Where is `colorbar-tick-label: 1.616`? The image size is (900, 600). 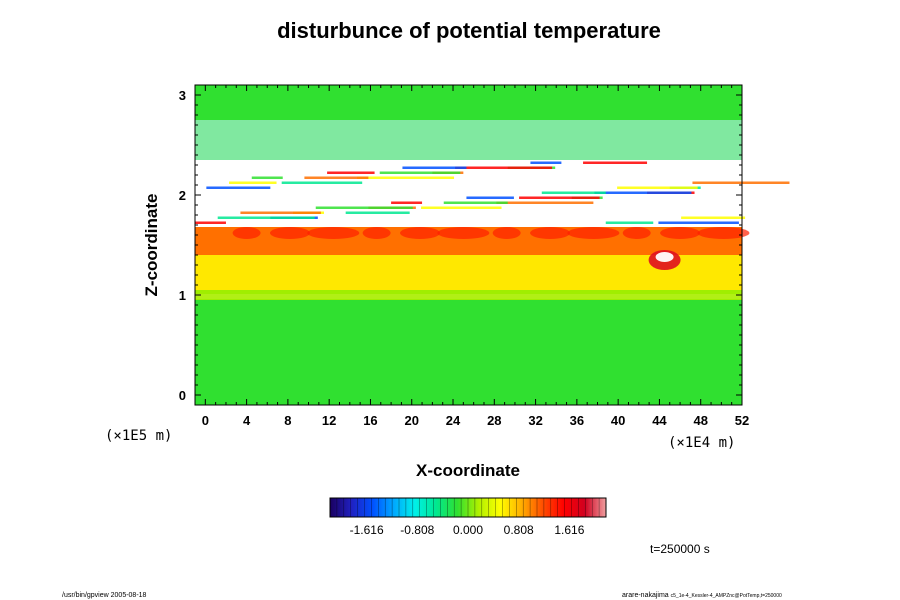
colorbar-tick-label: 1.616 is located at coordinates (569, 530).